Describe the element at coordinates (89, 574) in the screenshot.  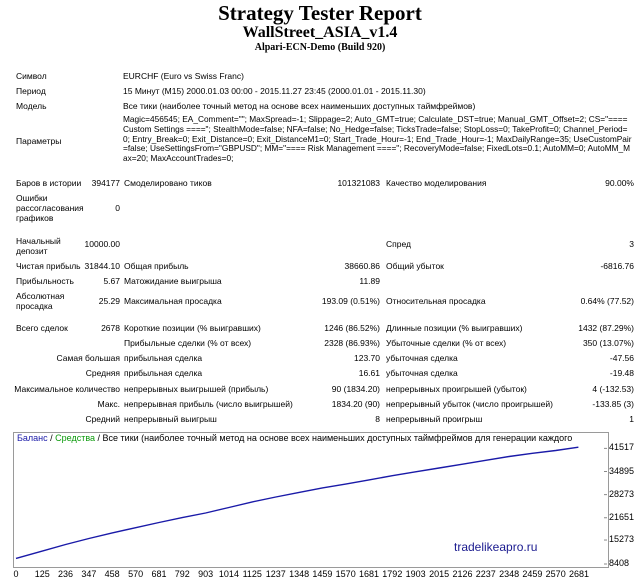
I see `x-tick-label: 347` at that location.